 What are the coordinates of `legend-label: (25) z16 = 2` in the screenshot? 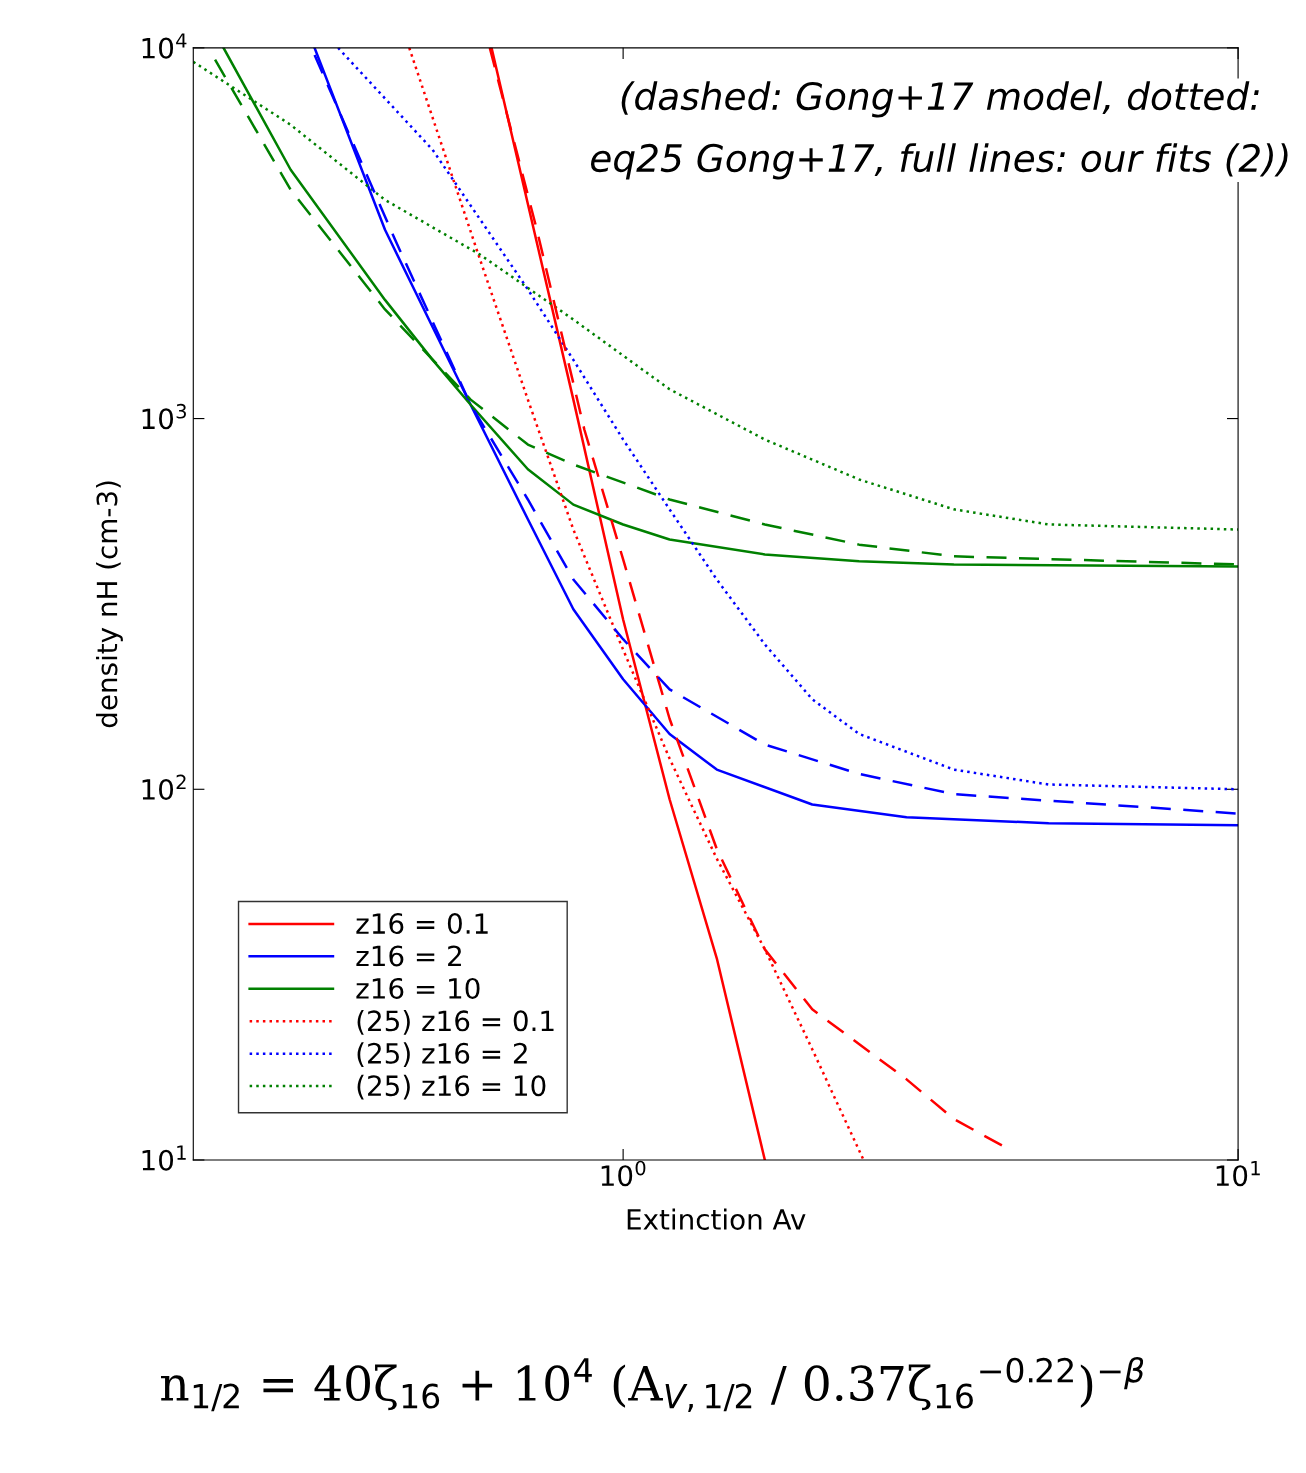 It's located at (442, 1055).